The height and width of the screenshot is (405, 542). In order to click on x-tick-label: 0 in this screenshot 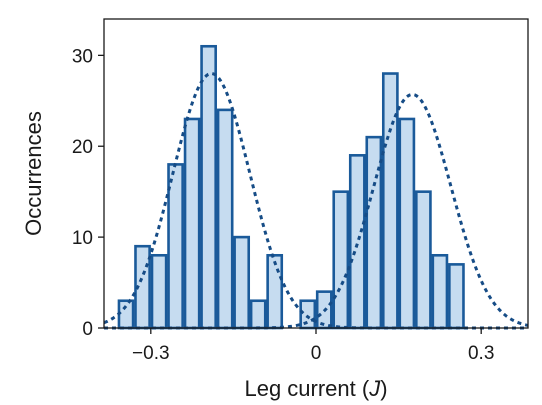, I will do `click(316, 353)`.